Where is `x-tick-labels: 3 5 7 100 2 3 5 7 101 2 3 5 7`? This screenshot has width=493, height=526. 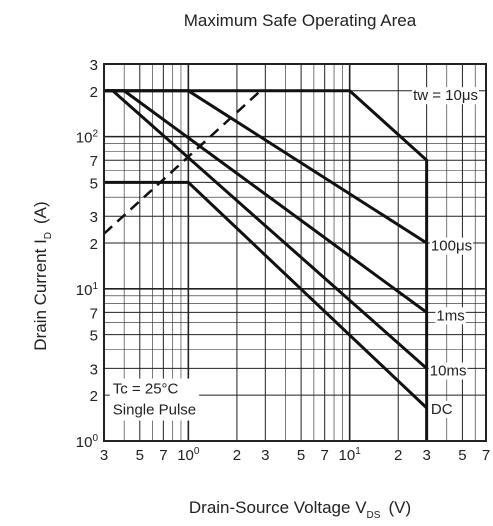
x-tick-labels: 3 5 7 100 2 3 5 7 101 2 3 5 7 is located at coordinates (295, 455).